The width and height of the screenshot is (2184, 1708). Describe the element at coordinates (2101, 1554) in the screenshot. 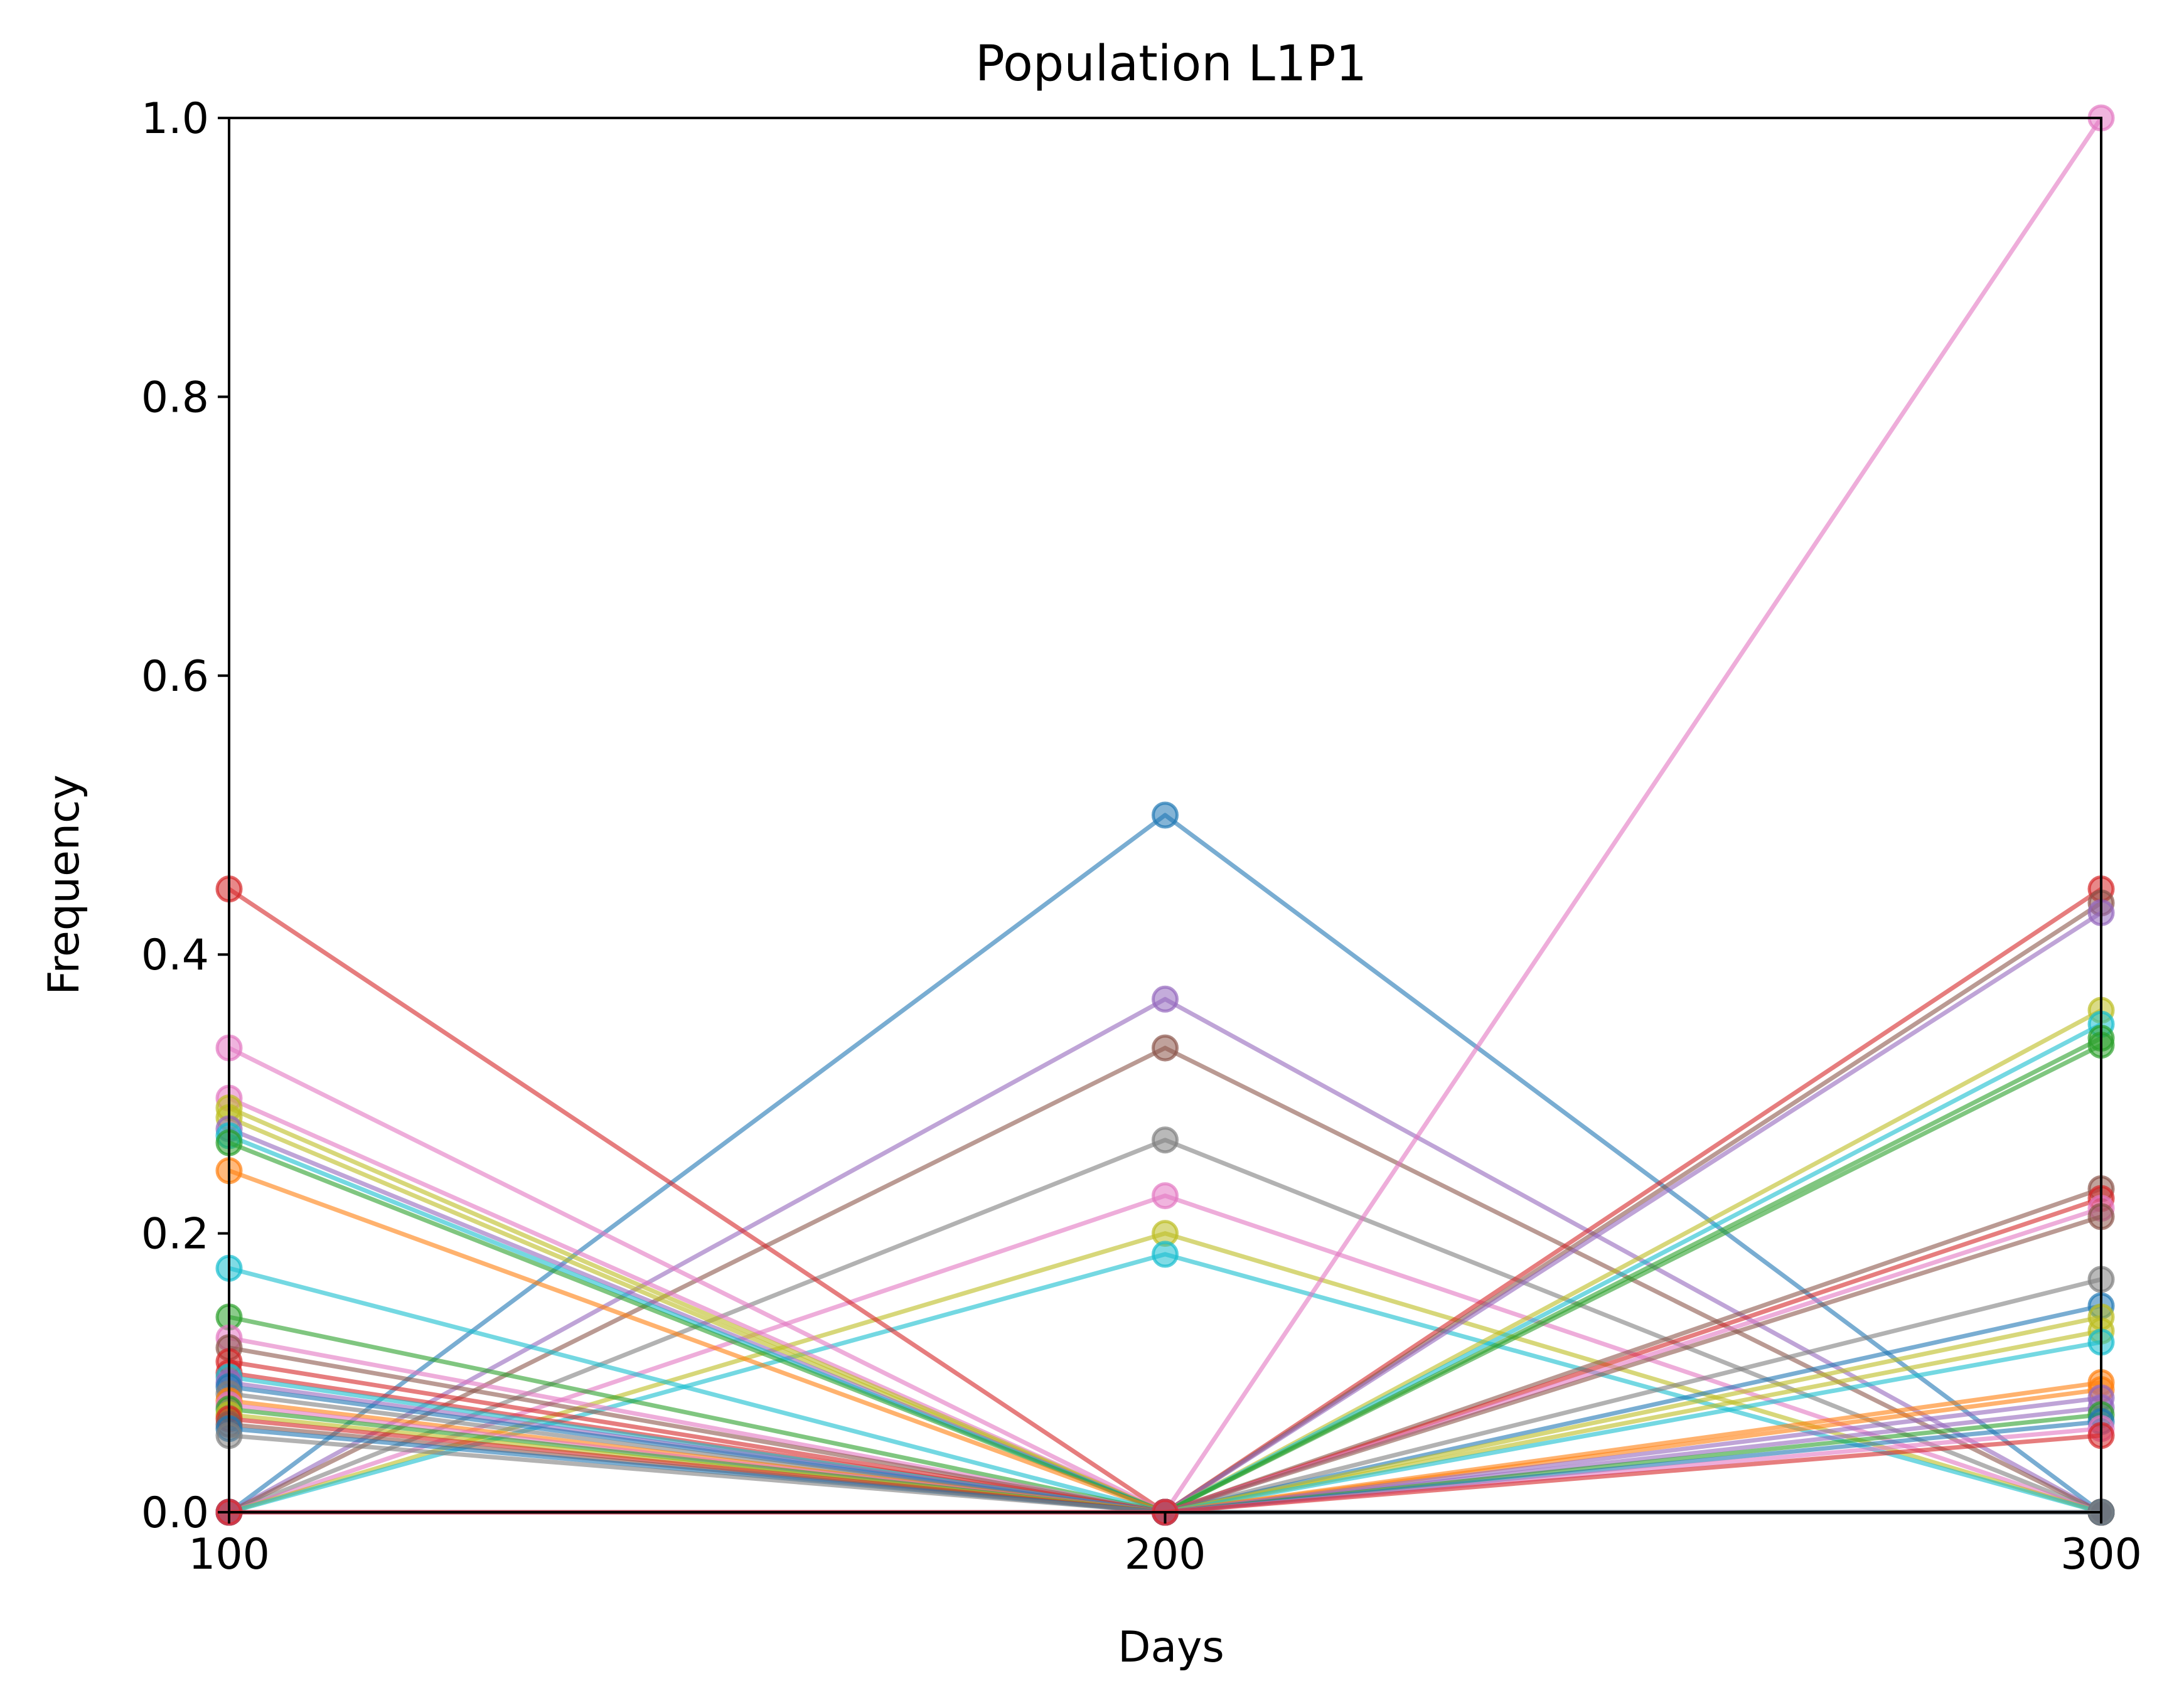

I see `x-tick-label: 300` at that location.